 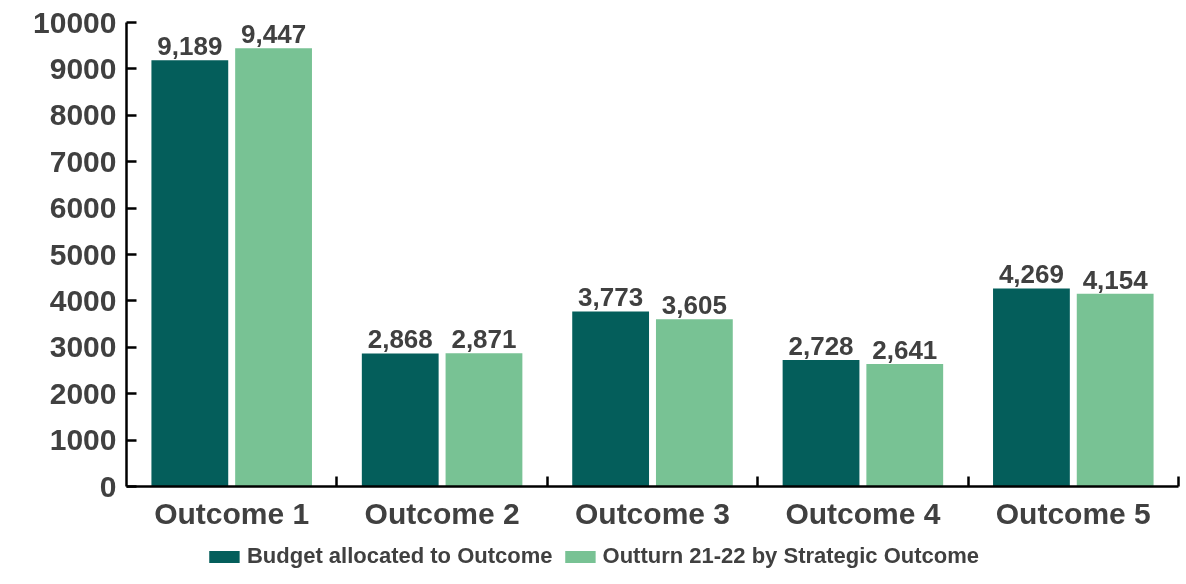 I want to click on x-tick-label: Outcome 3, so click(x=652, y=513).